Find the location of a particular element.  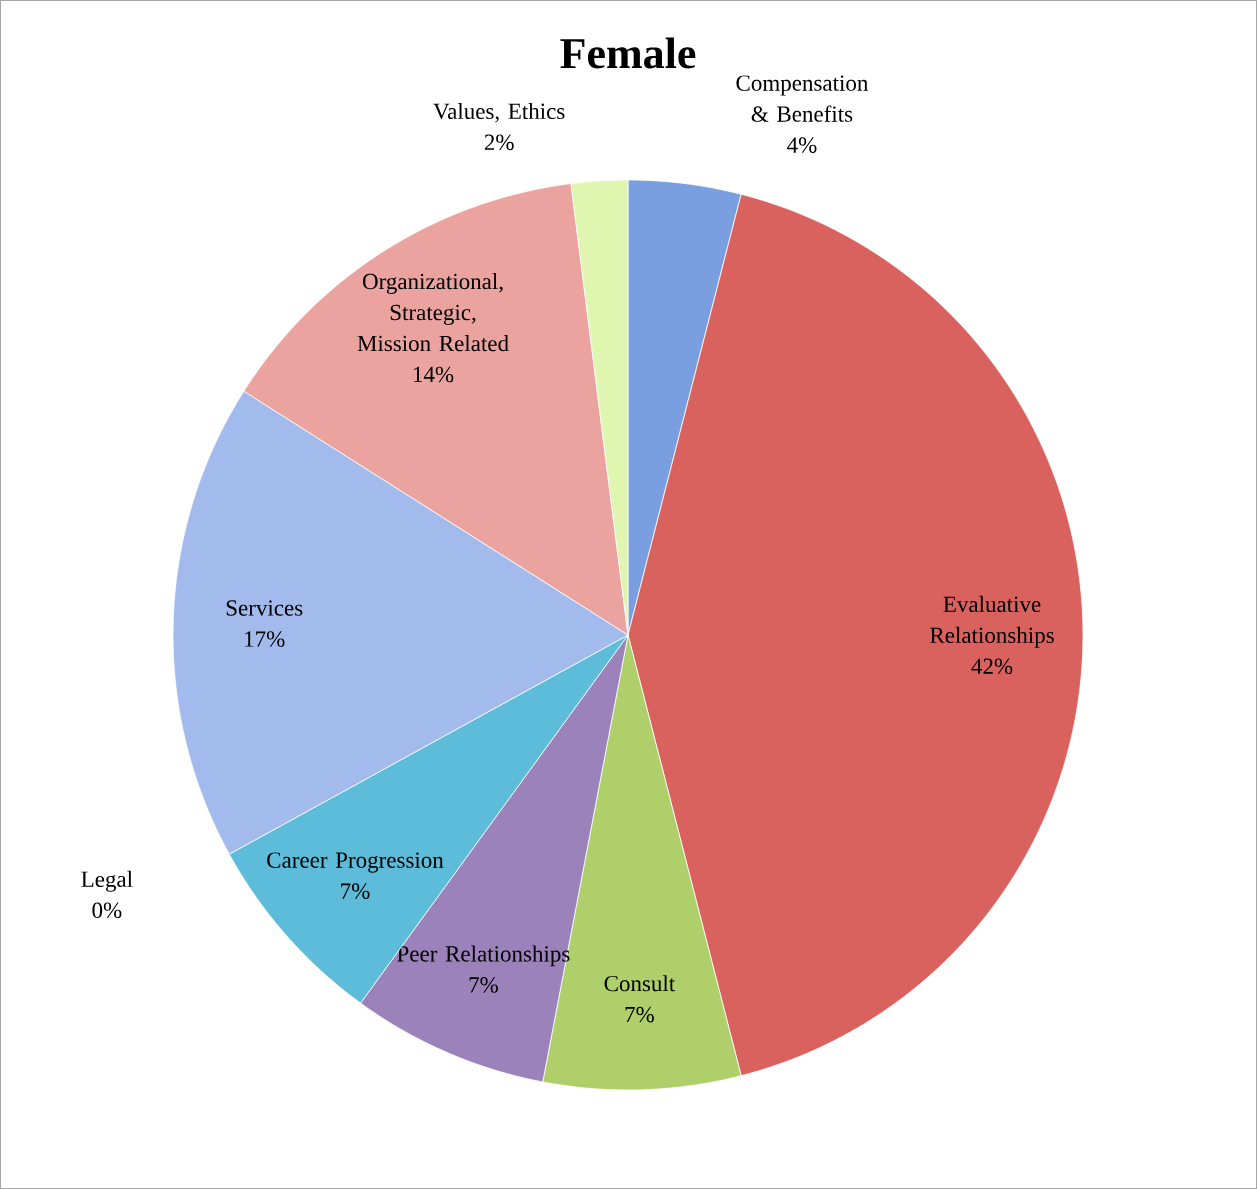

data-label: 17% is located at coordinates (265, 639).